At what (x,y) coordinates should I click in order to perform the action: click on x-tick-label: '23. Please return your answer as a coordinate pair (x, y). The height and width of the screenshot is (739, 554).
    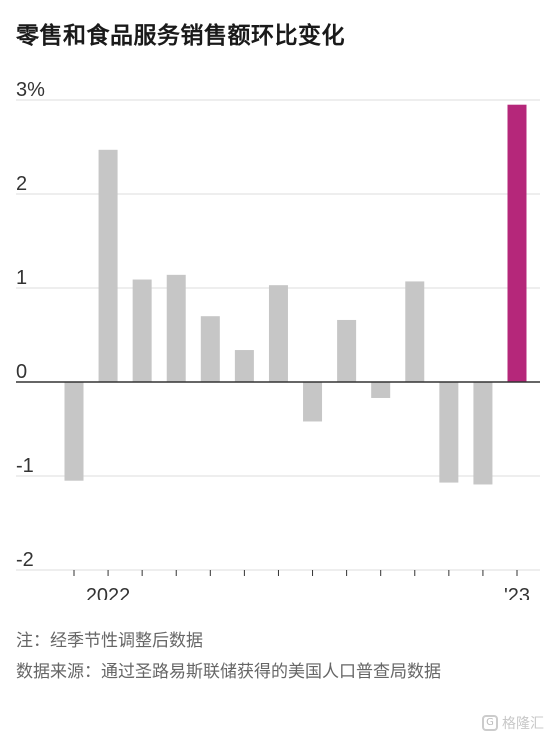
    Looking at the image, I should click on (517, 592).